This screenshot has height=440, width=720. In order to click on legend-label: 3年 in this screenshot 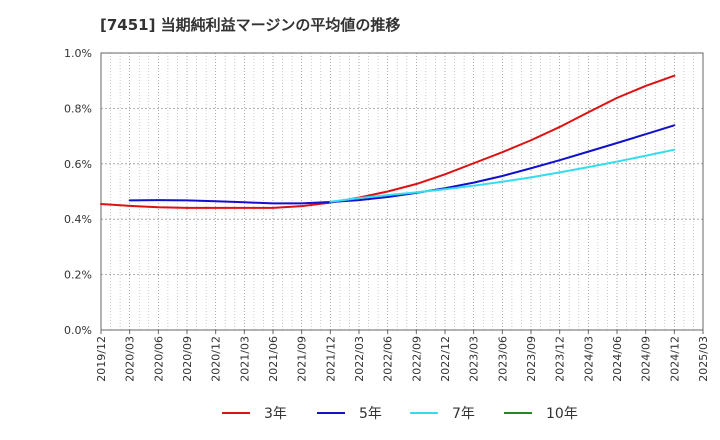, I will do `click(275, 414)`.